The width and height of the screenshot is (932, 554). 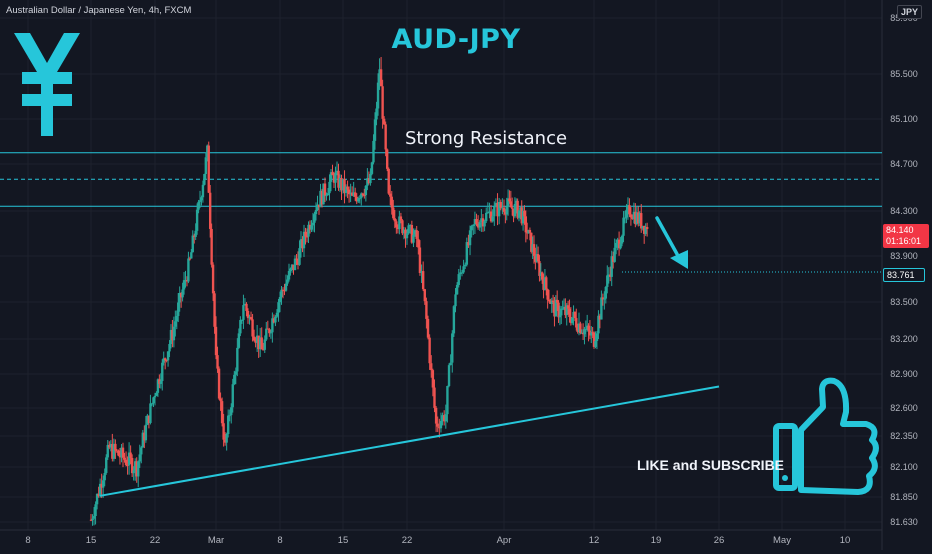 I want to click on x-tick-label: 12, so click(x=594, y=540).